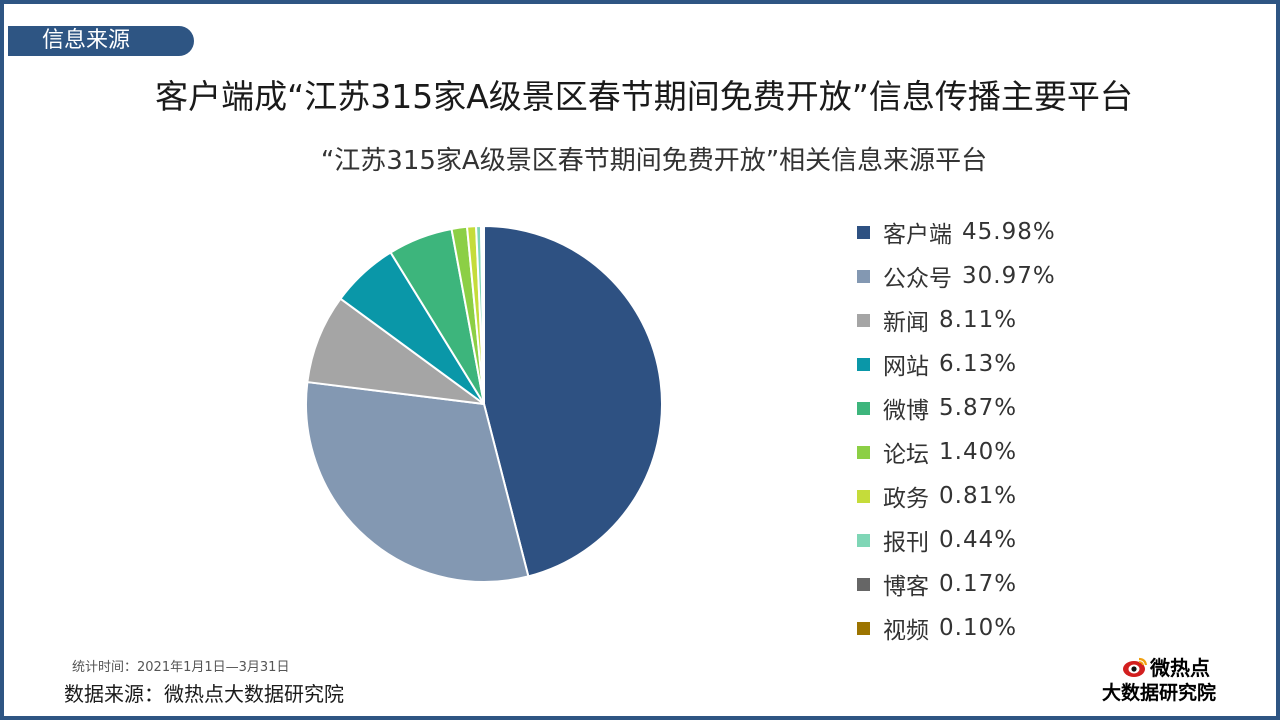 The image size is (1280, 720). Describe the element at coordinates (978, 628) in the screenshot. I see `legend-value: 0.10%` at that location.